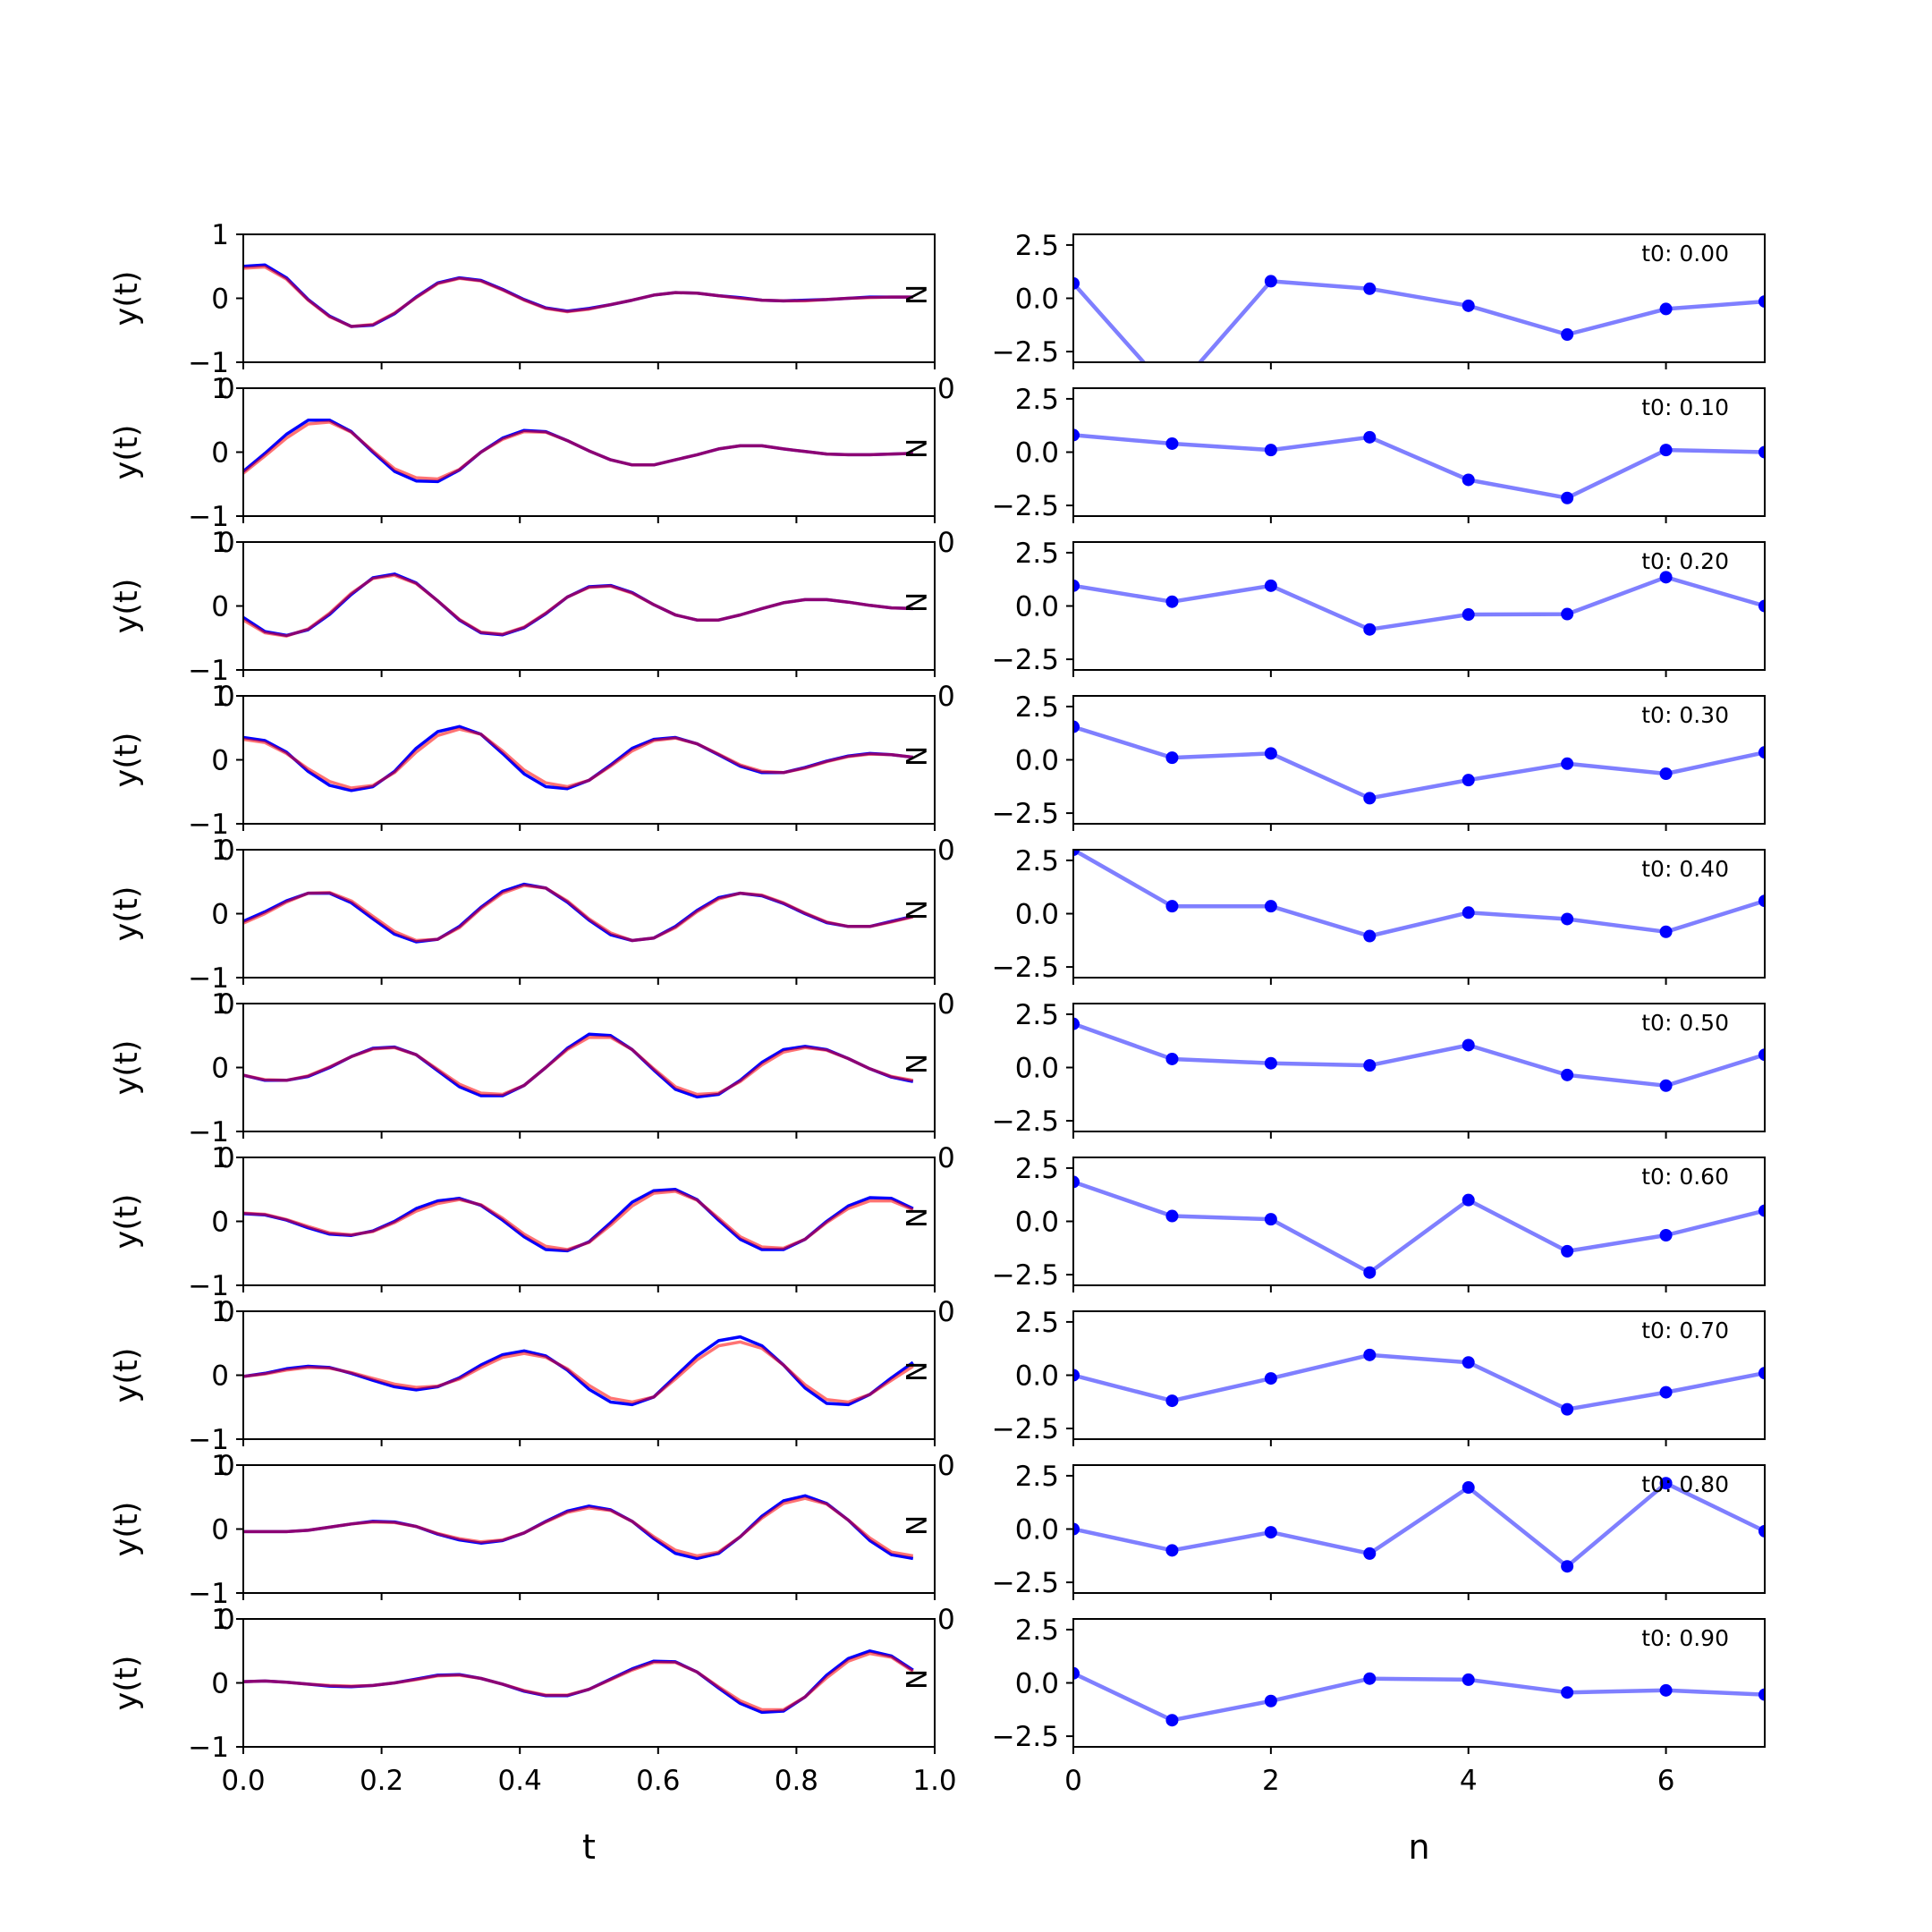  What do you see at coordinates (520, 1781) in the screenshot?
I see `x-tick-label: 0.4` at bounding box center [520, 1781].